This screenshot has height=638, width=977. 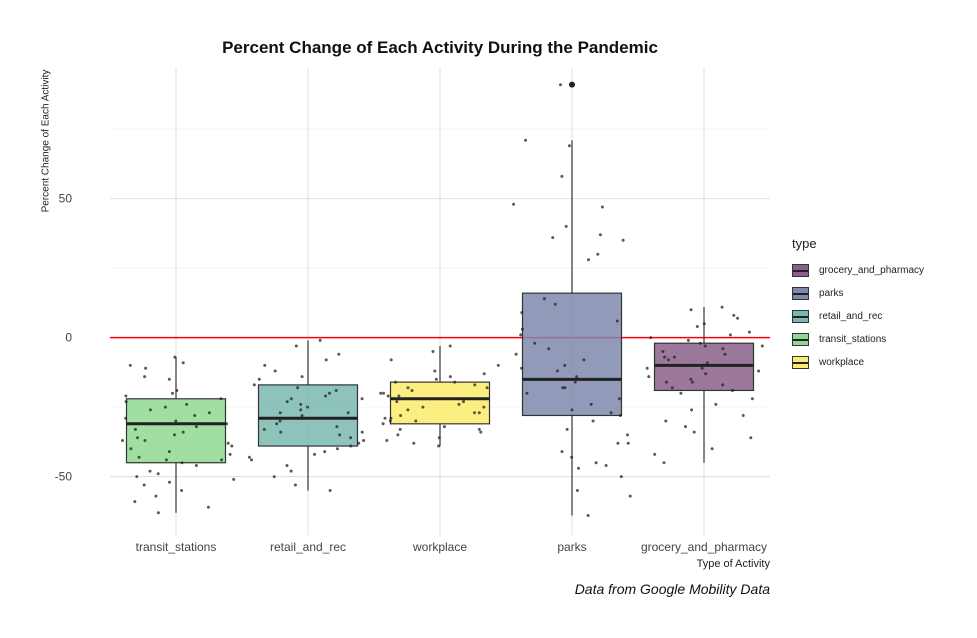 I want to click on legend-item: transit_stations, so click(x=858, y=339).